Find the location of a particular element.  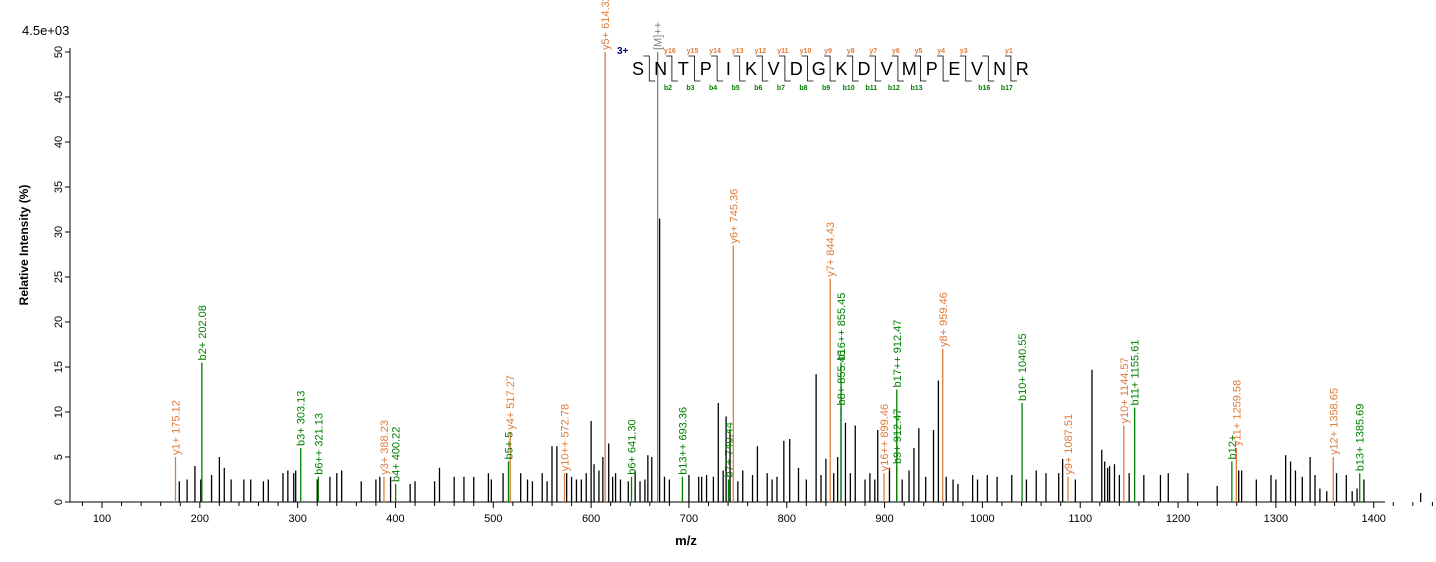

y-tick-label: 0 is located at coordinates (59, 502).